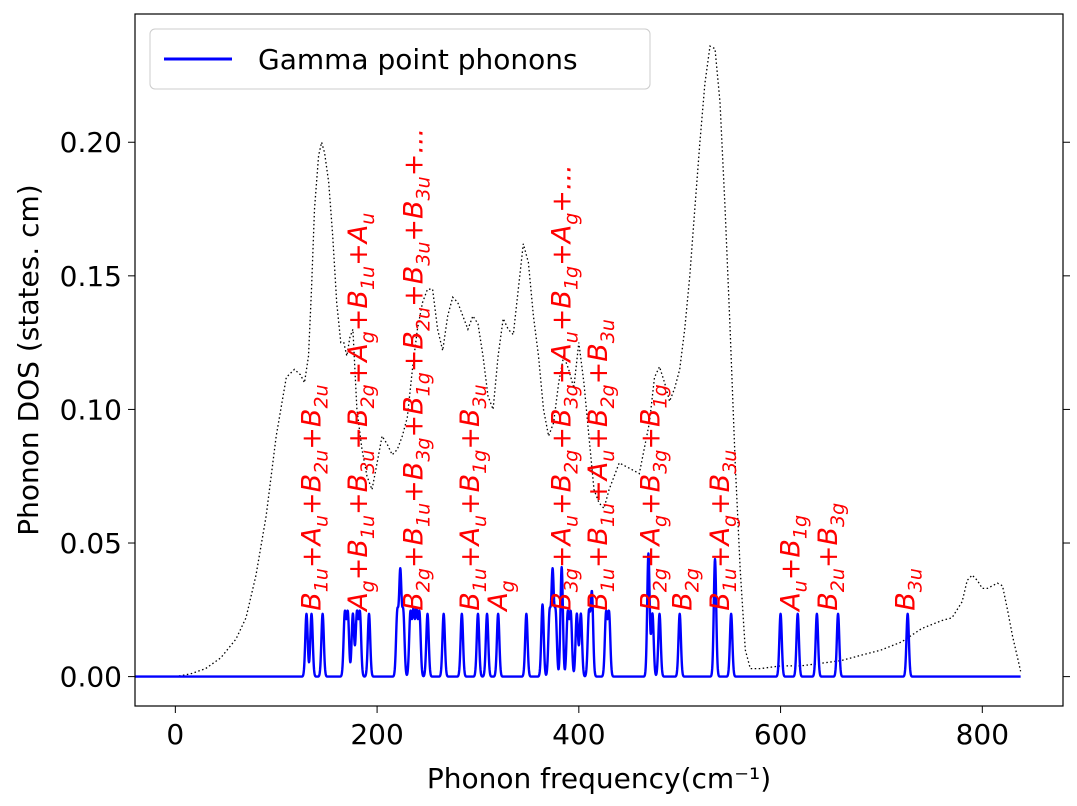 This screenshot has height=806, width=1077. Describe the element at coordinates (91, 409) in the screenshot. I see `y-tick-label-2: 0.10` at that location.